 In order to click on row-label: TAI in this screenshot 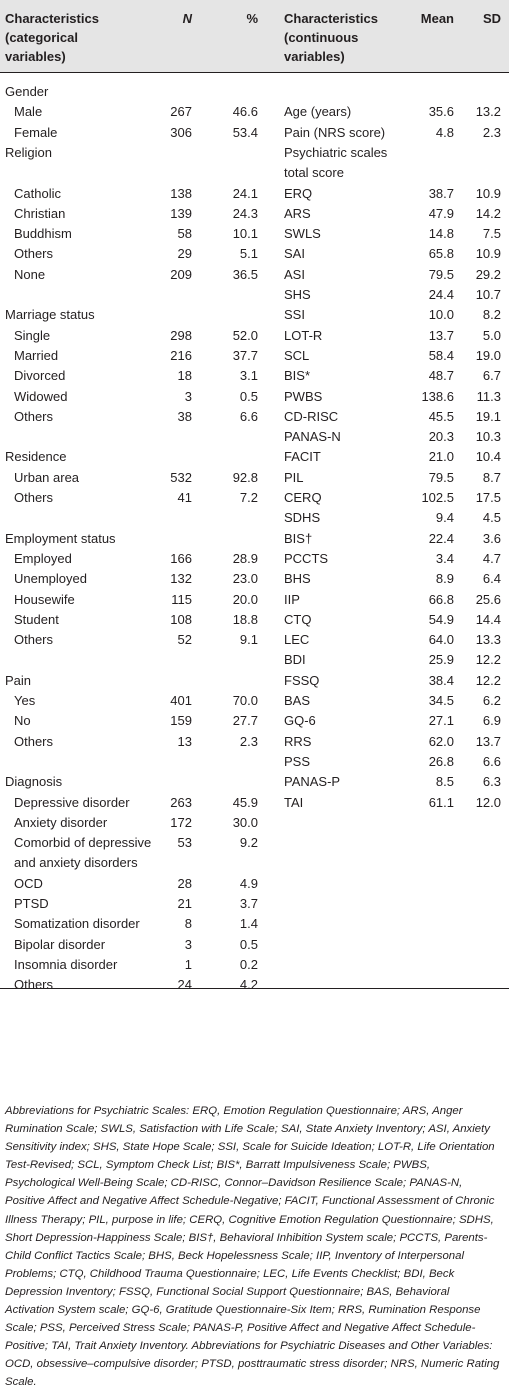, I will do `click(294, 802)`.